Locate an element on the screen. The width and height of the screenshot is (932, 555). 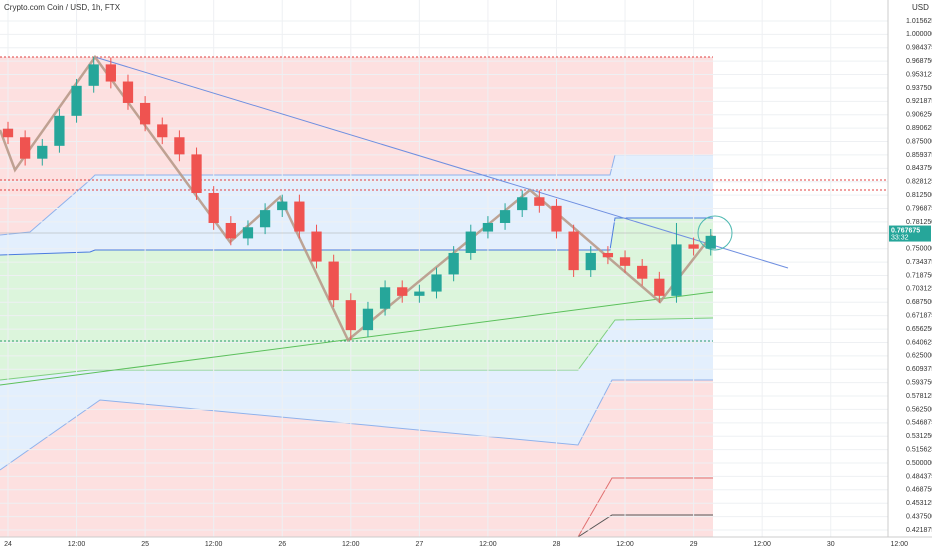
y-tick-label: 0.984375 is located at coordinates (919, 48).